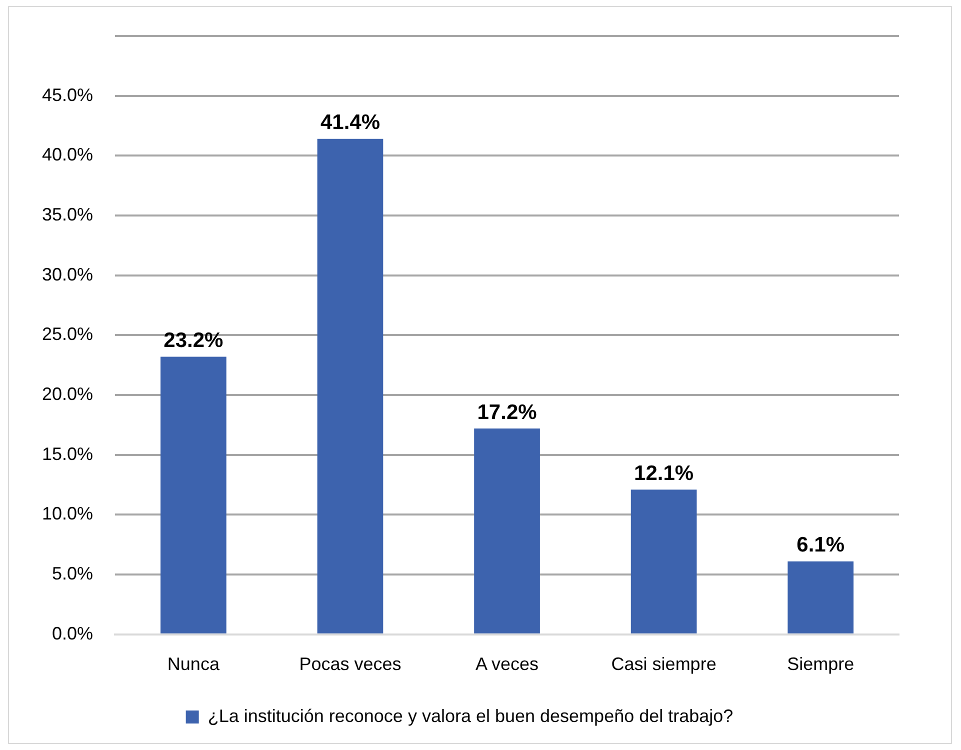 Image resolution: width=961 pixels, height=750 pixels. What do you see at coordinates (663, 664) in the screenshot?
I see `x-tick-label: Casi siempre` at bounding box center [663, 664].